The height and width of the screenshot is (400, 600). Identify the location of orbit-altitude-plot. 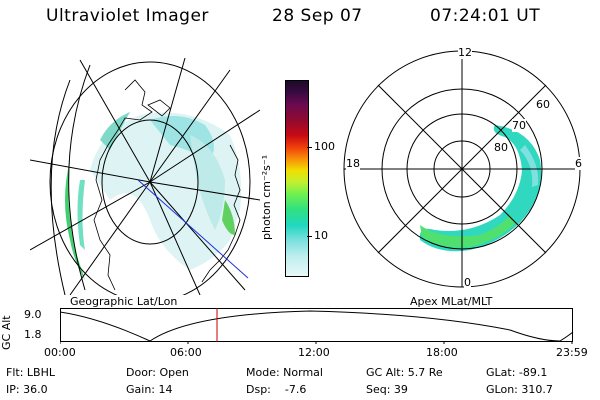
(317, 326).